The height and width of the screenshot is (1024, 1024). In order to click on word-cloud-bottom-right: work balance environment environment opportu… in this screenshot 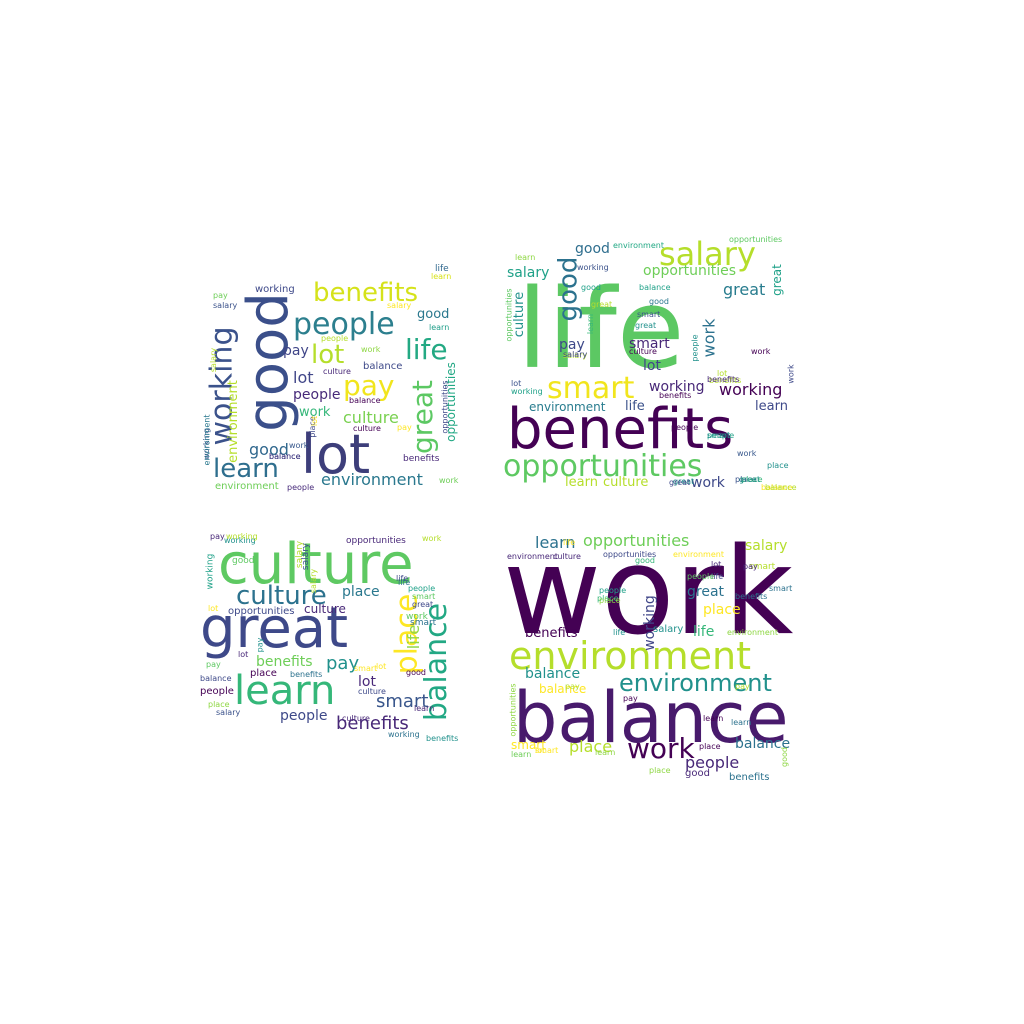, I will do `click(653, 659)`.